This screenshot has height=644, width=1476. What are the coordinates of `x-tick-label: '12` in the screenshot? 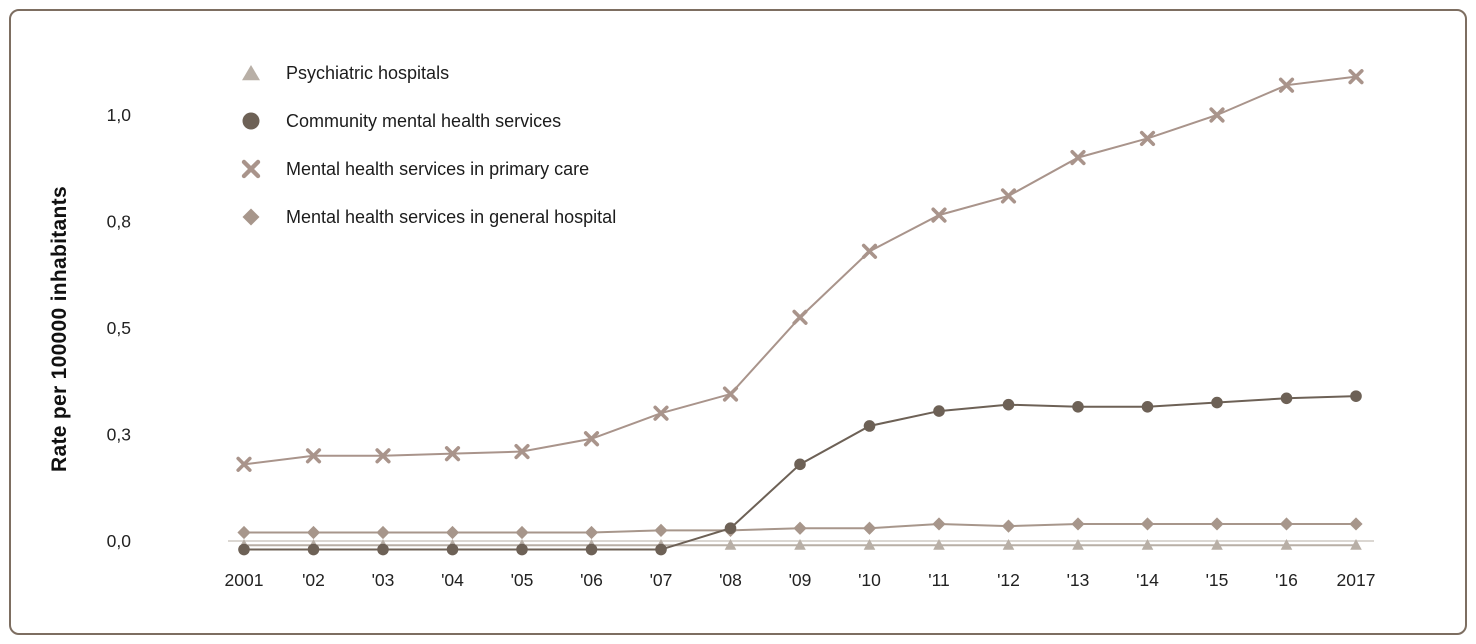 It's located at (1008, 580).